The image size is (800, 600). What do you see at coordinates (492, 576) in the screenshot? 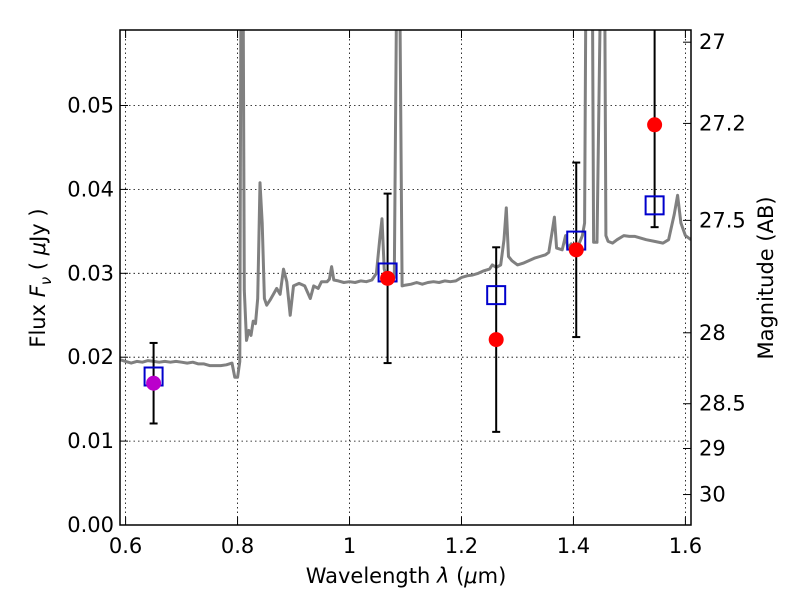
I see `x-axis-title-unit: m)` at bounding box center [492, 576].